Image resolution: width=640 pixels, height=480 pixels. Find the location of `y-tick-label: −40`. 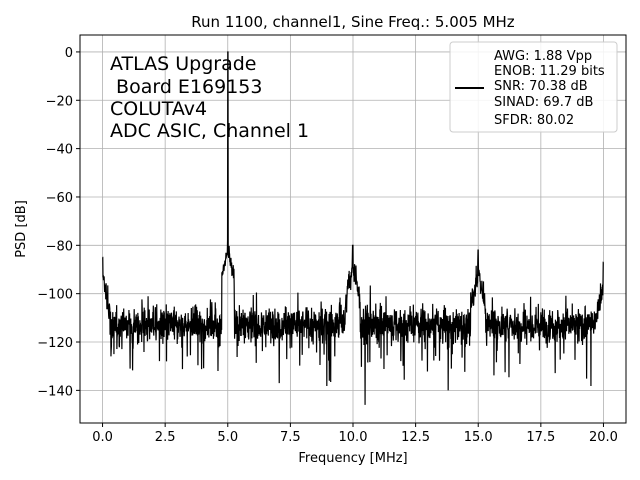

y-tick-label: −40 is located at coordinates (59, 150).